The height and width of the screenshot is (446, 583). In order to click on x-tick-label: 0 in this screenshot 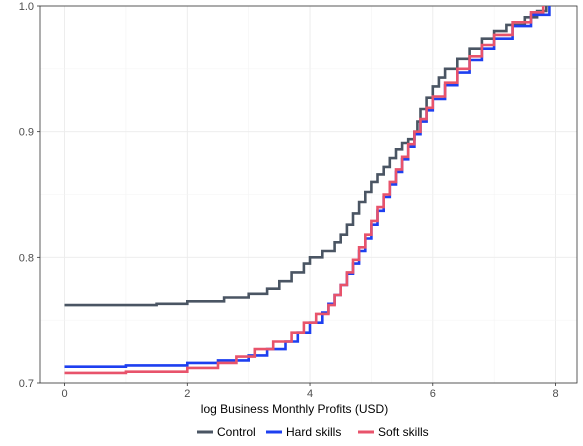, I will do `click(64, 394)`.